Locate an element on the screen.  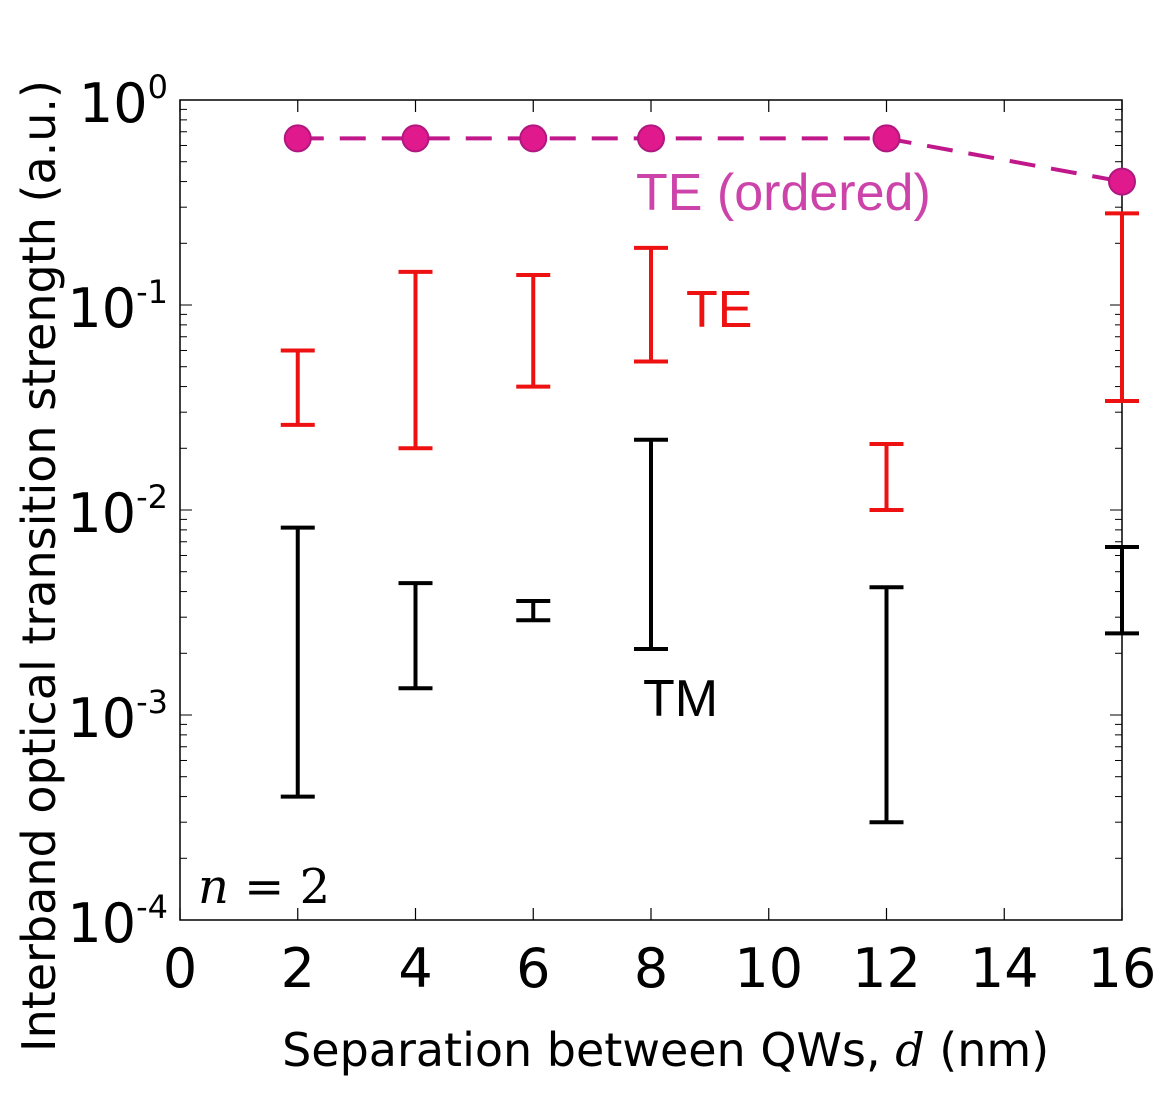
y-tick-label: 10⁻¹ is located at coordinates (117, 306).